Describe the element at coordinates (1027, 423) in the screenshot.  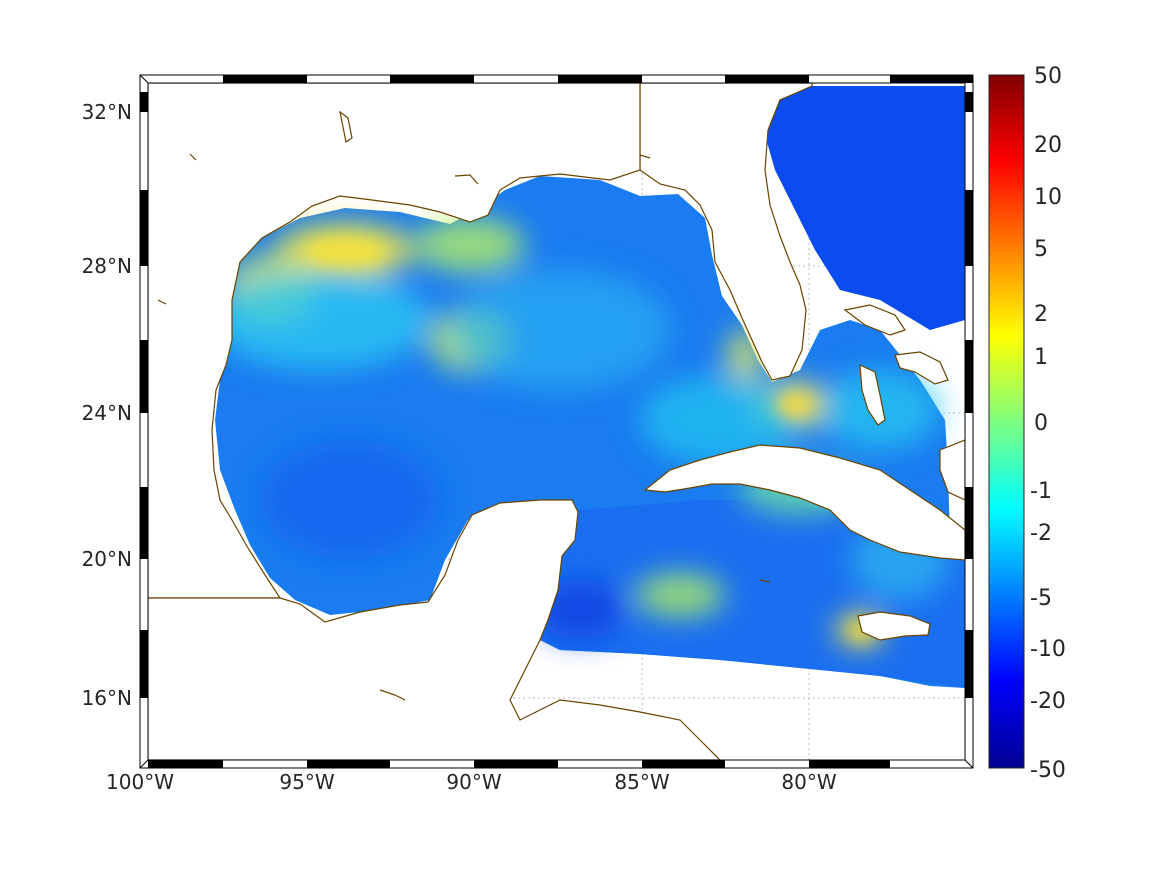
I see `colorbar: 50 20 10 5 2 1 0 -1 -2 -5 -10 -20 -50` at that location.